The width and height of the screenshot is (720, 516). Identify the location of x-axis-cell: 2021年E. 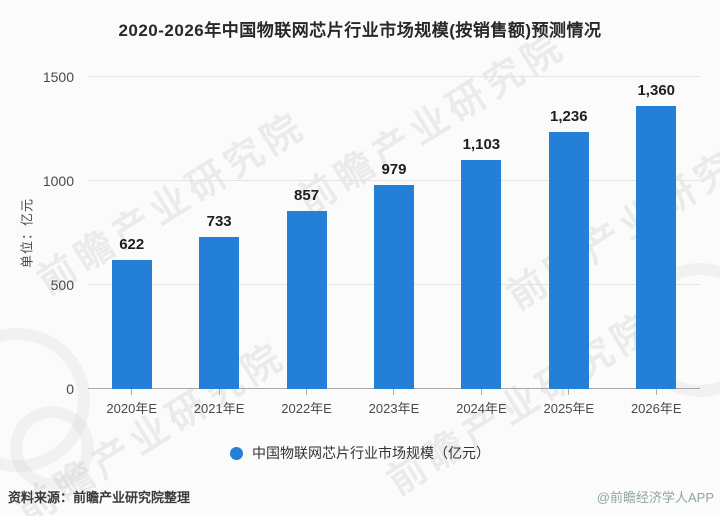
(218, 403).